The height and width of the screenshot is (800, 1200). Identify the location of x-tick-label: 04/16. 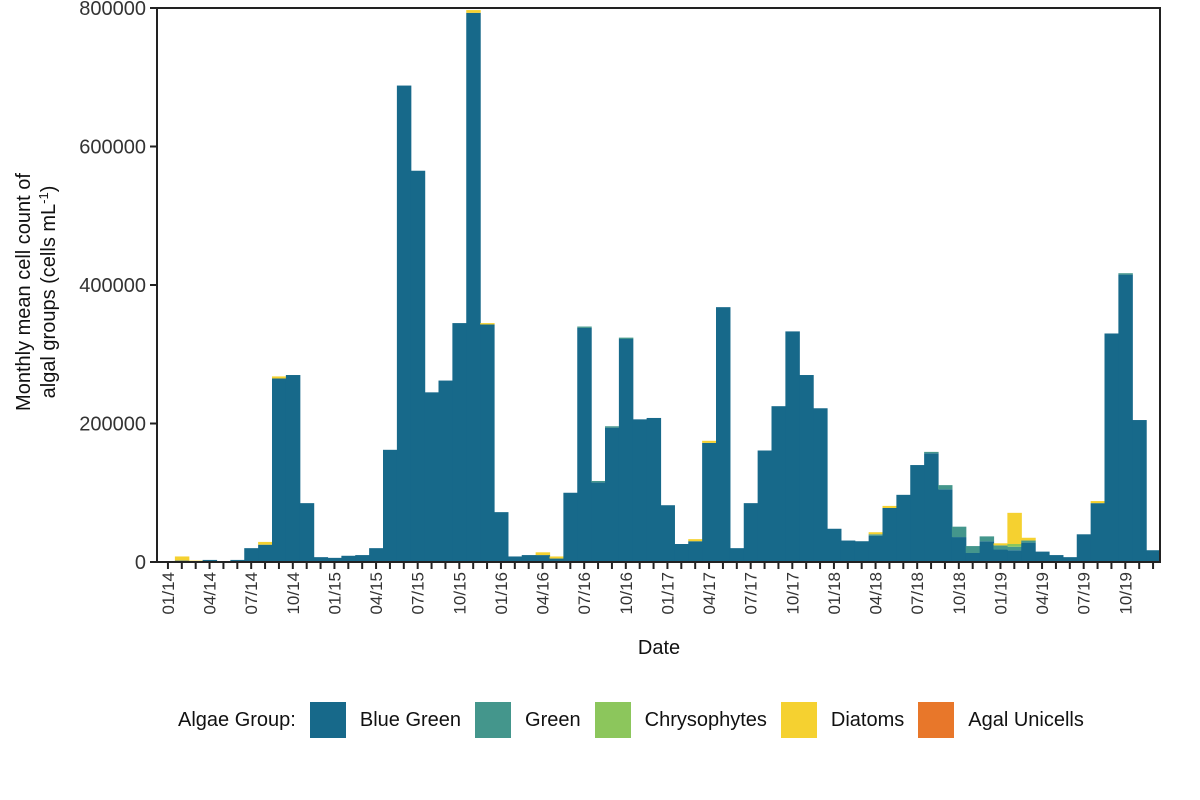
(543, 593).